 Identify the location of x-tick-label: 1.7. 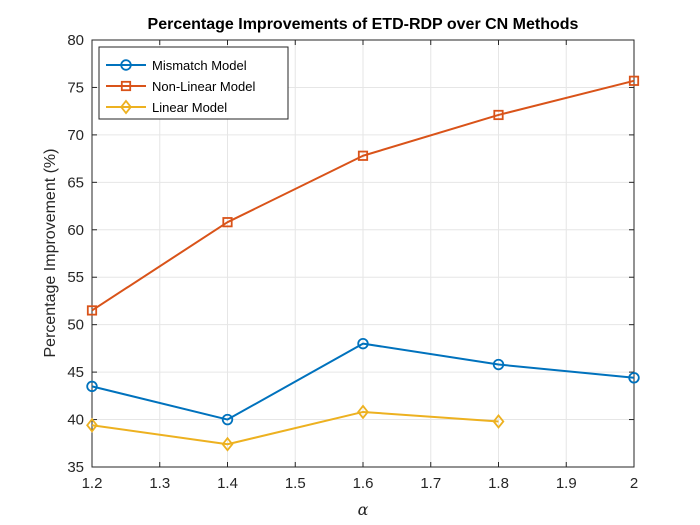
(430, 483).